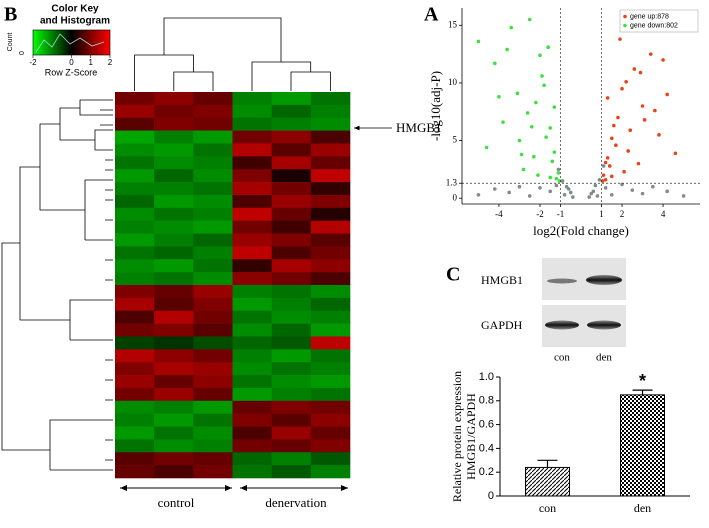 The image size is (709, 528). Describe the element at coordinates (419, 127) in the screenshot. I see `annotation: HMGB1` at that location.